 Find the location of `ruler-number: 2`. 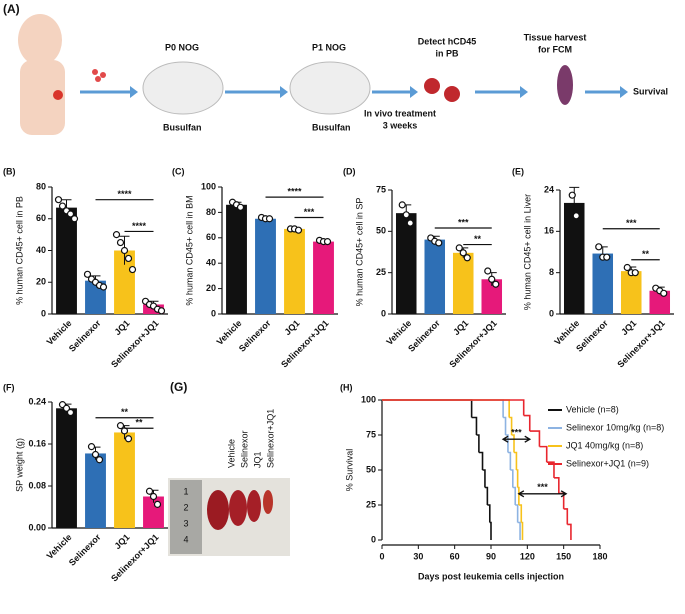

ruler-number: 2 is located at coordinates (185, 507).